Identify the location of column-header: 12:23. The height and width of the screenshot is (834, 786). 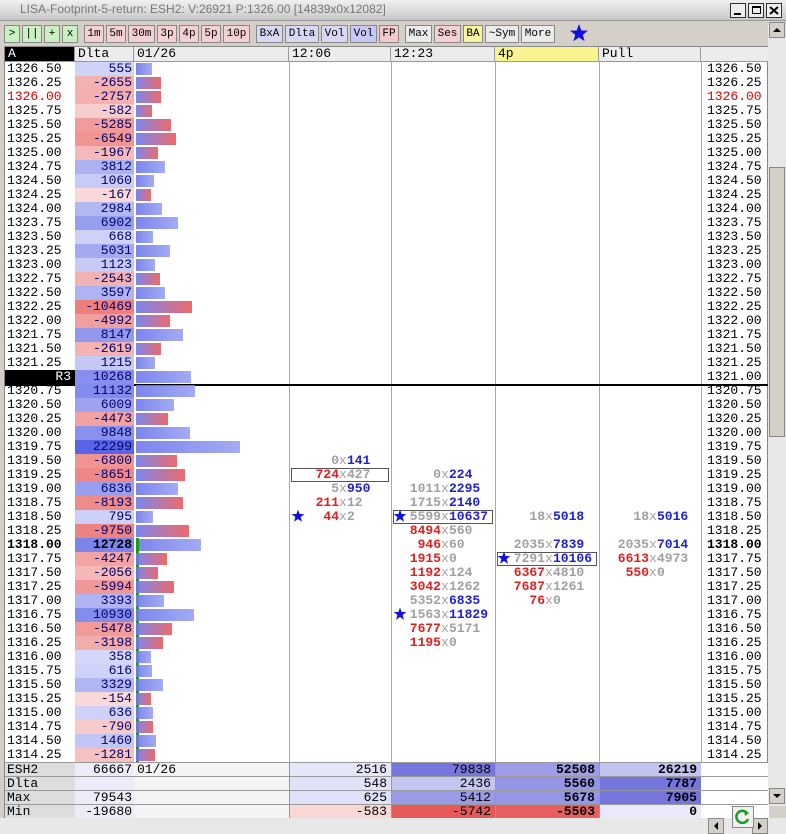
(443, 54).